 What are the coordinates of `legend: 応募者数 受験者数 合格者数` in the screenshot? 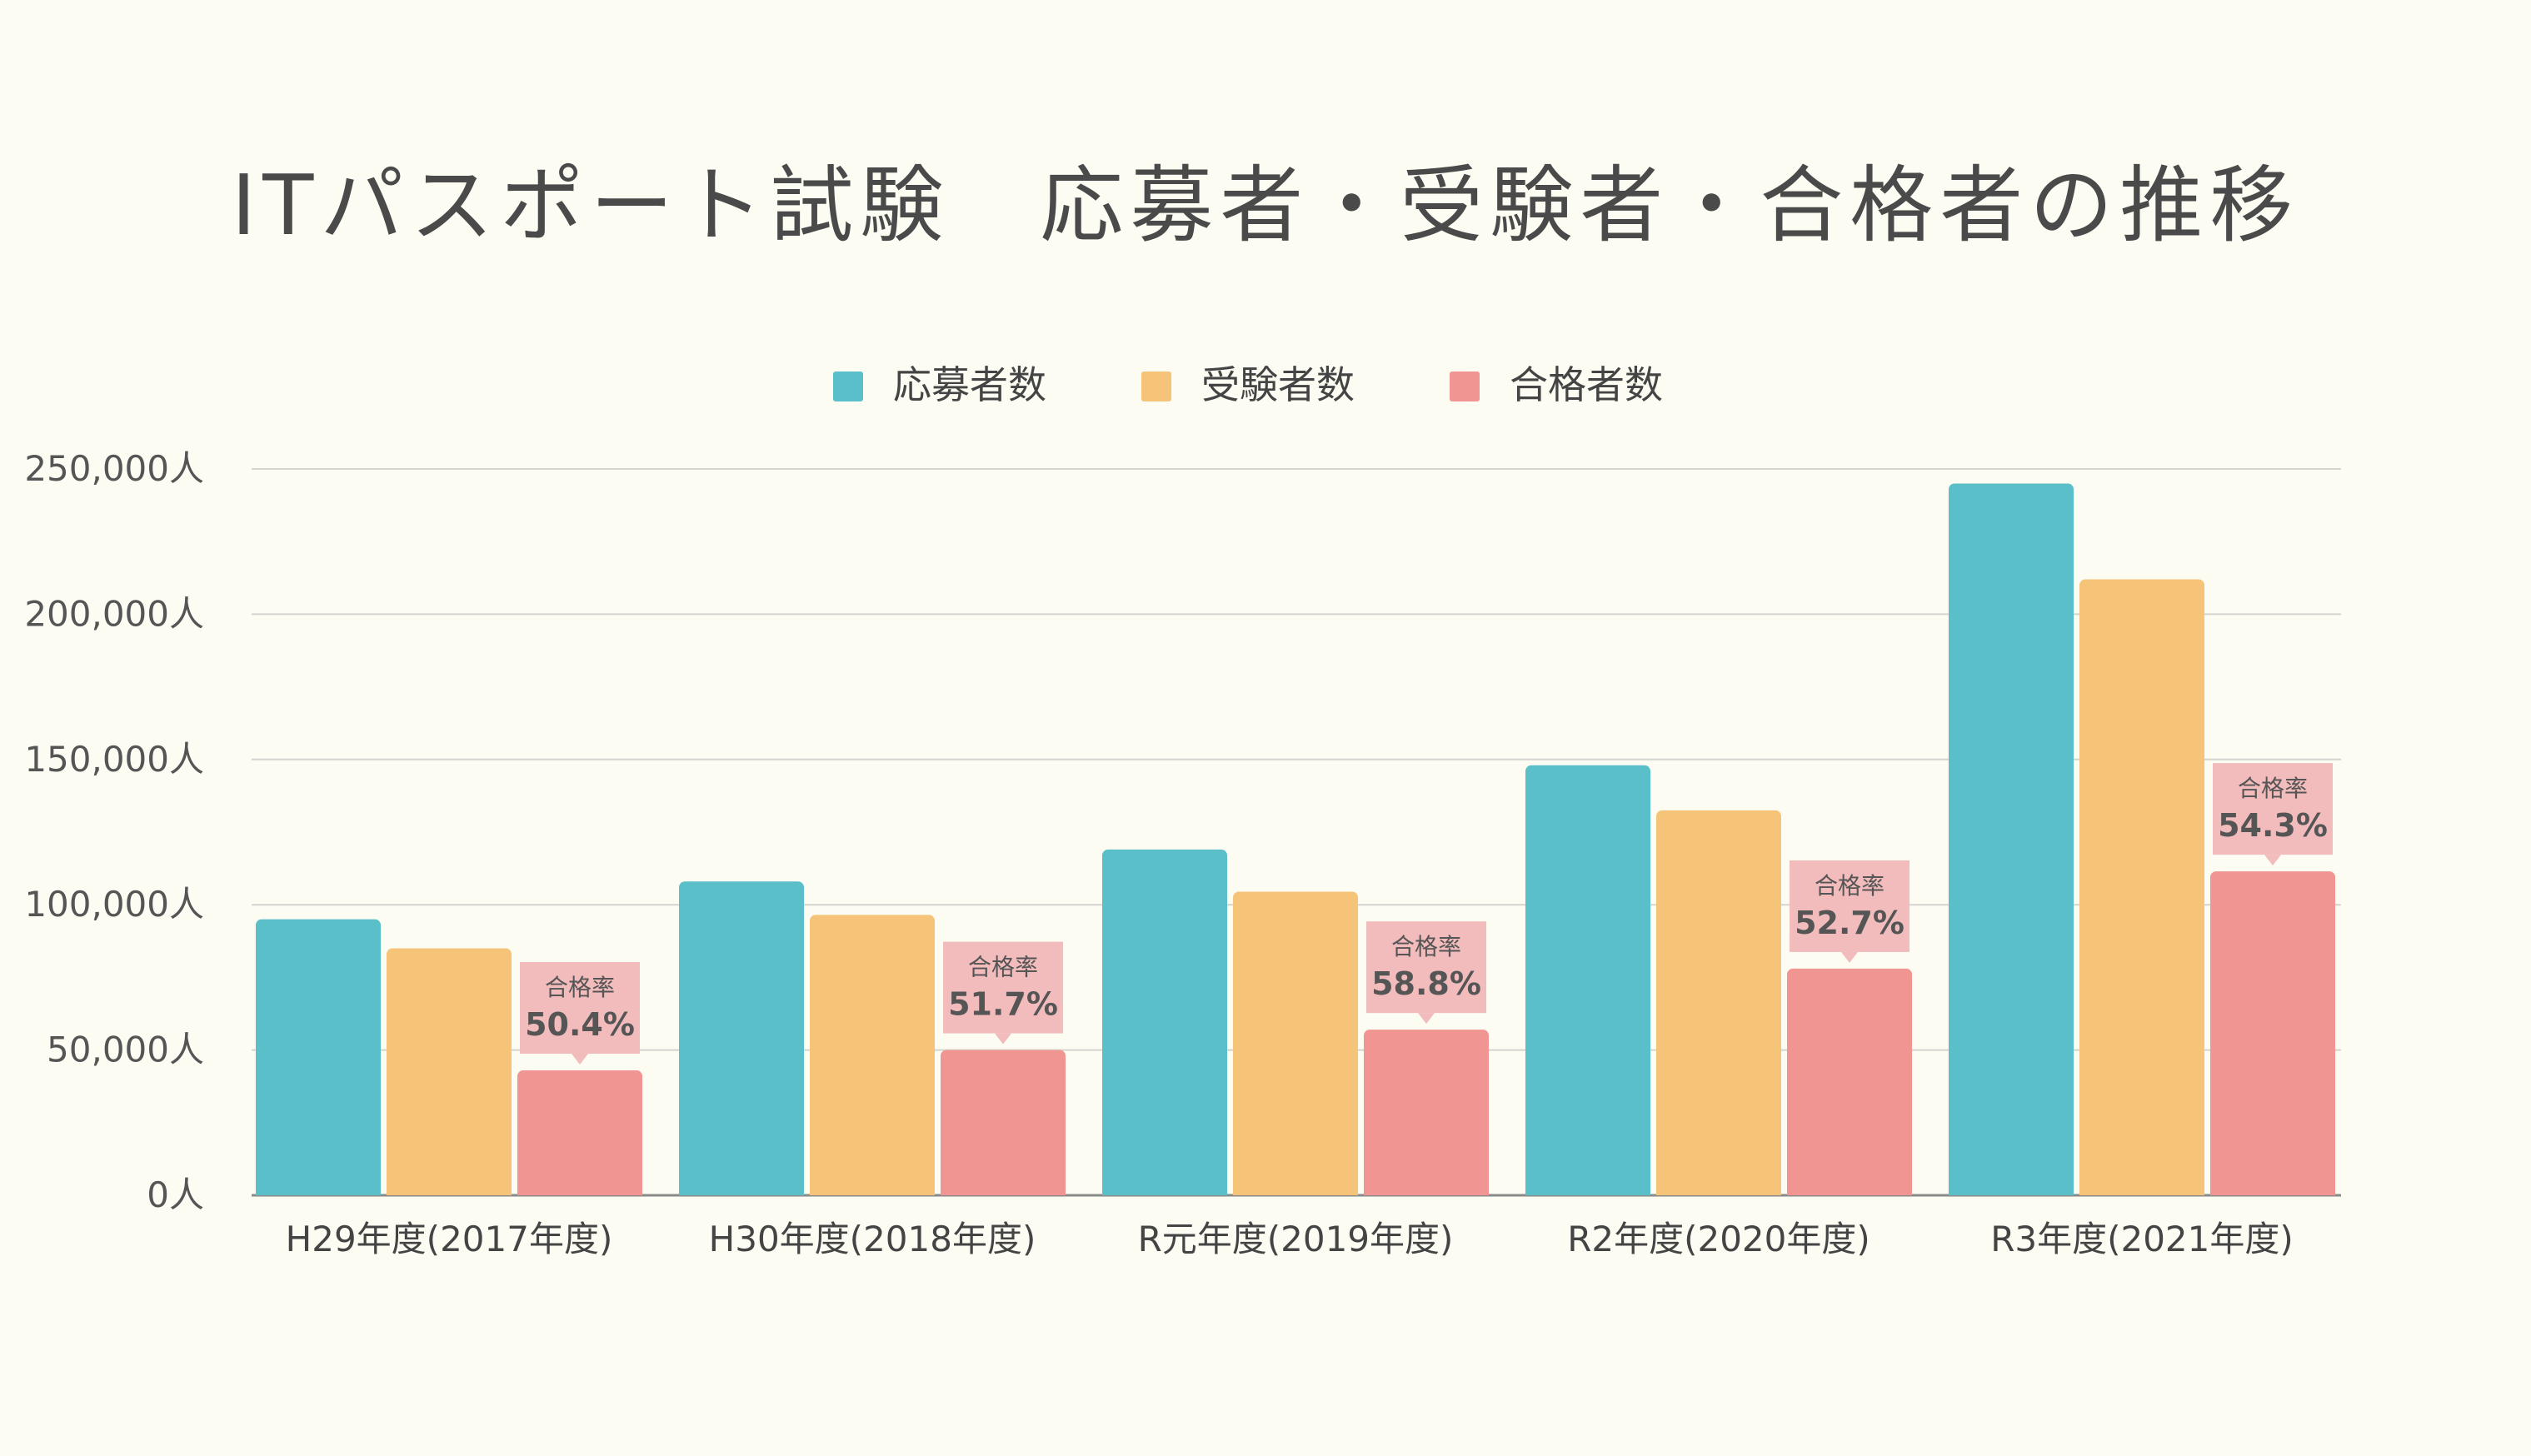 It's located at (1248, 384).